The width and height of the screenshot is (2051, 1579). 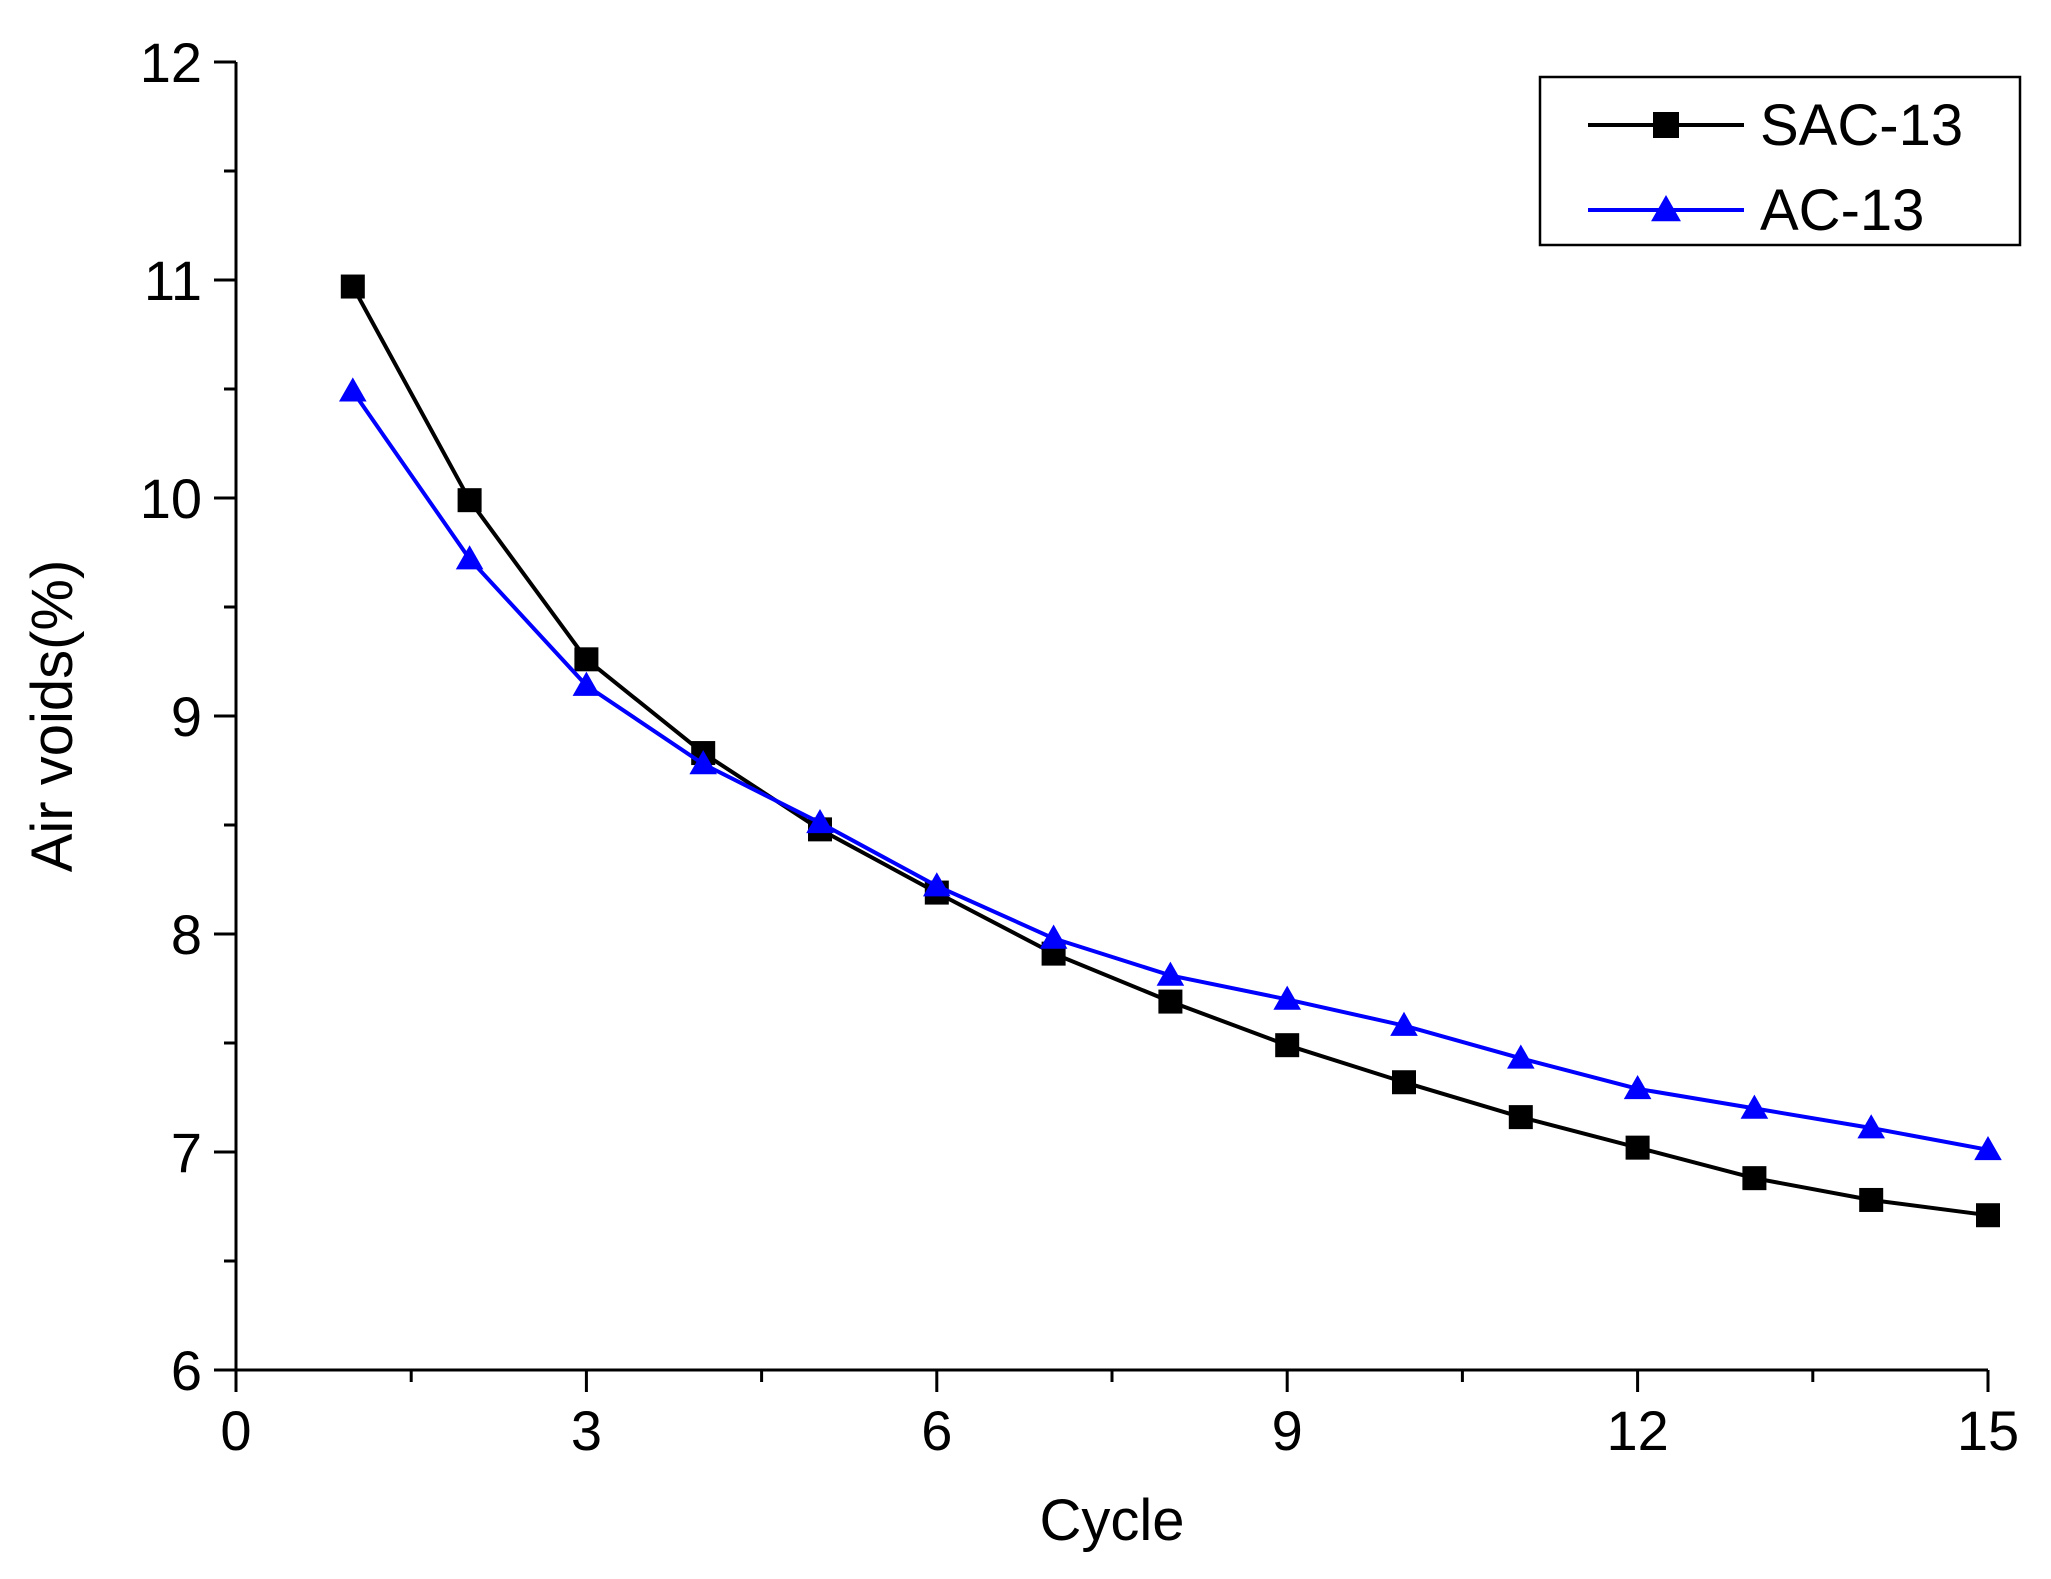 I want to click on x-tick-label: 0, so click(x=235, y=1430).